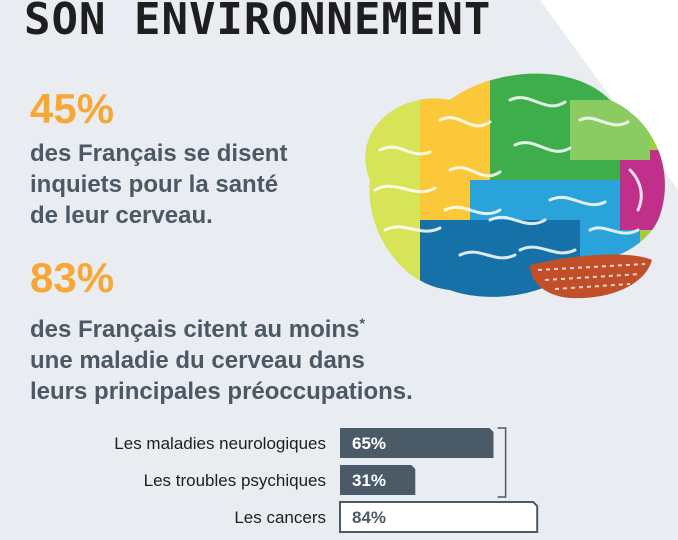 The height and width of the screenshot is (540, 678). I want to click on category-label: Les troubles psychiques, so click(235, 480).